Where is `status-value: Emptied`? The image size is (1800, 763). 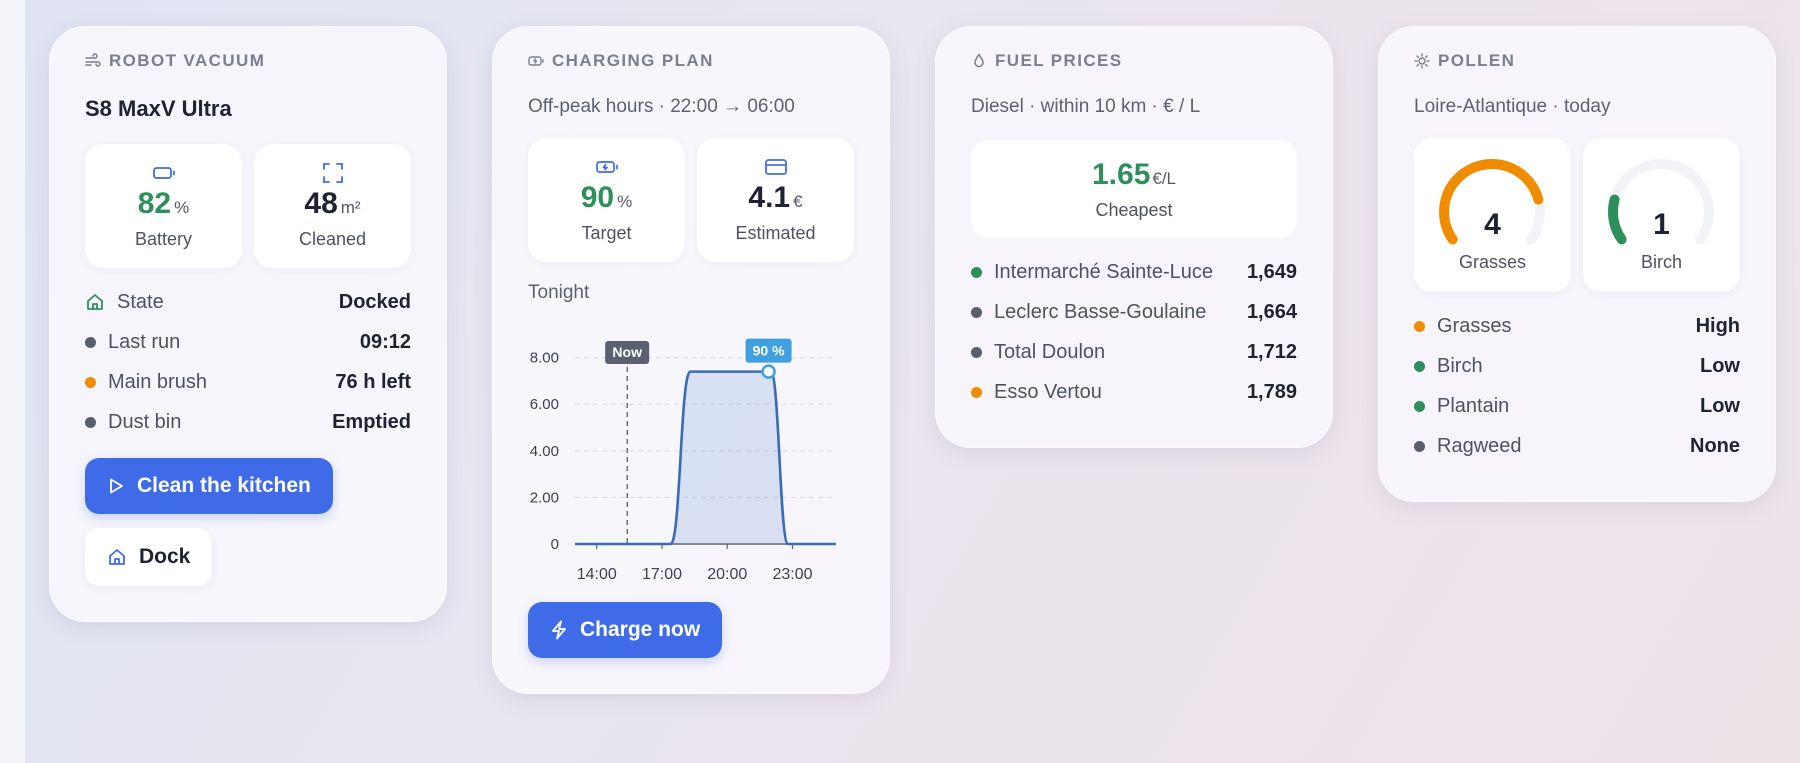 status-value: Emptied is located at coordinates (371, 421).